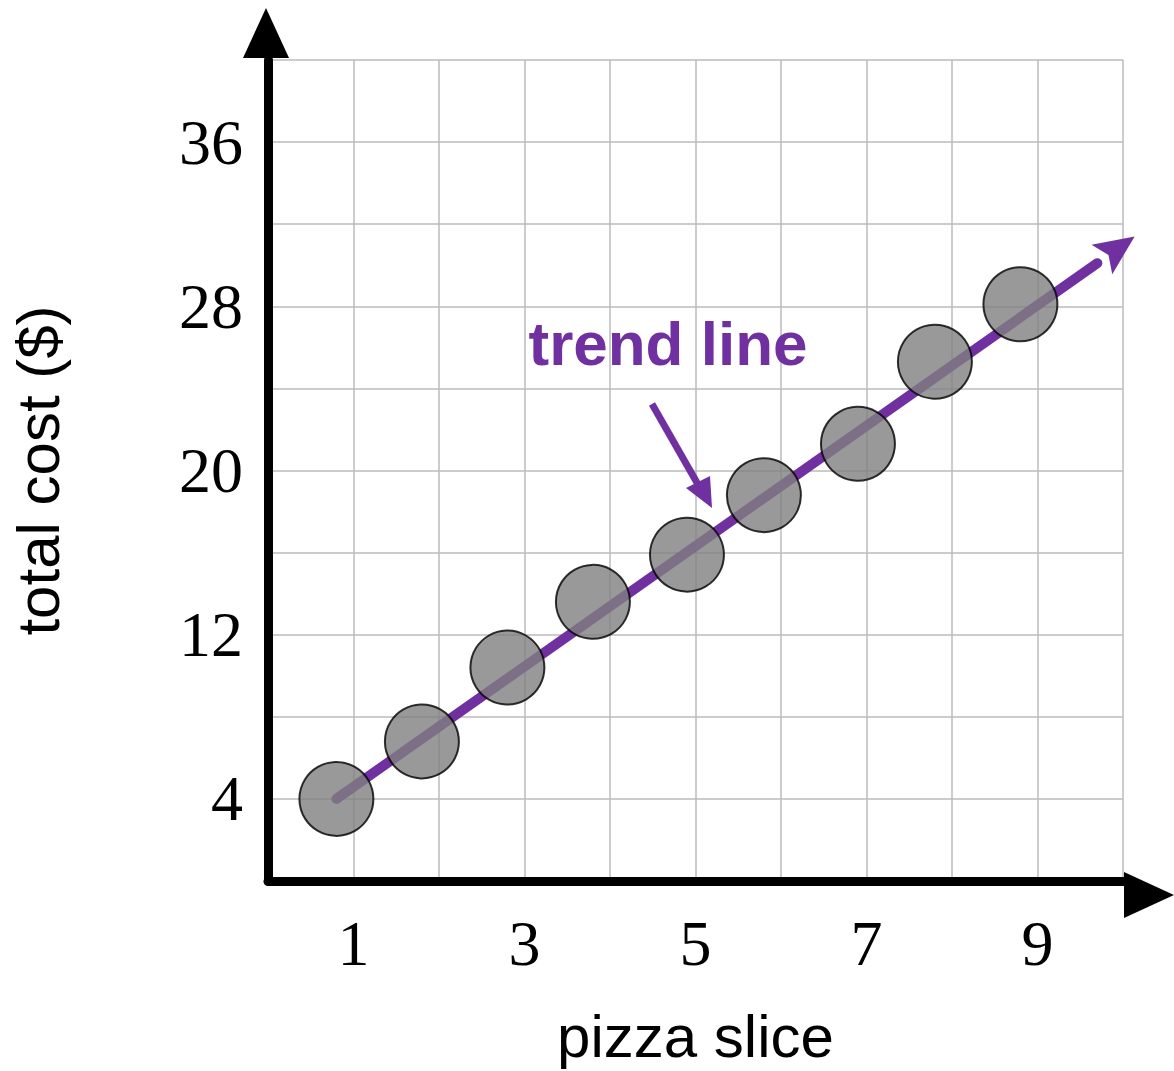  Describe the element at coordinates (38, 470) in the screenshot. I see `y-axis-title: total cost ($)` at that location.